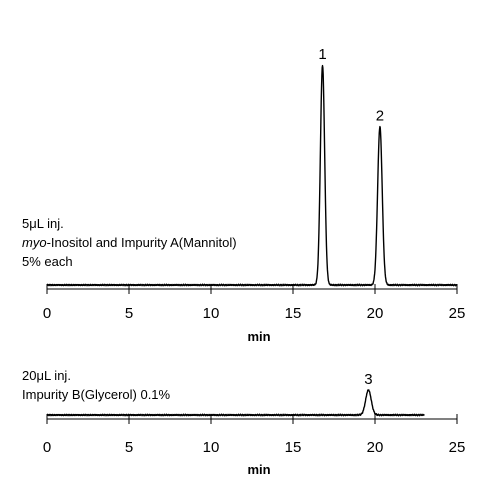  I want to click on sample-name-rest: -Inositol and Impurity A(Mannitol), so click(142, 242).